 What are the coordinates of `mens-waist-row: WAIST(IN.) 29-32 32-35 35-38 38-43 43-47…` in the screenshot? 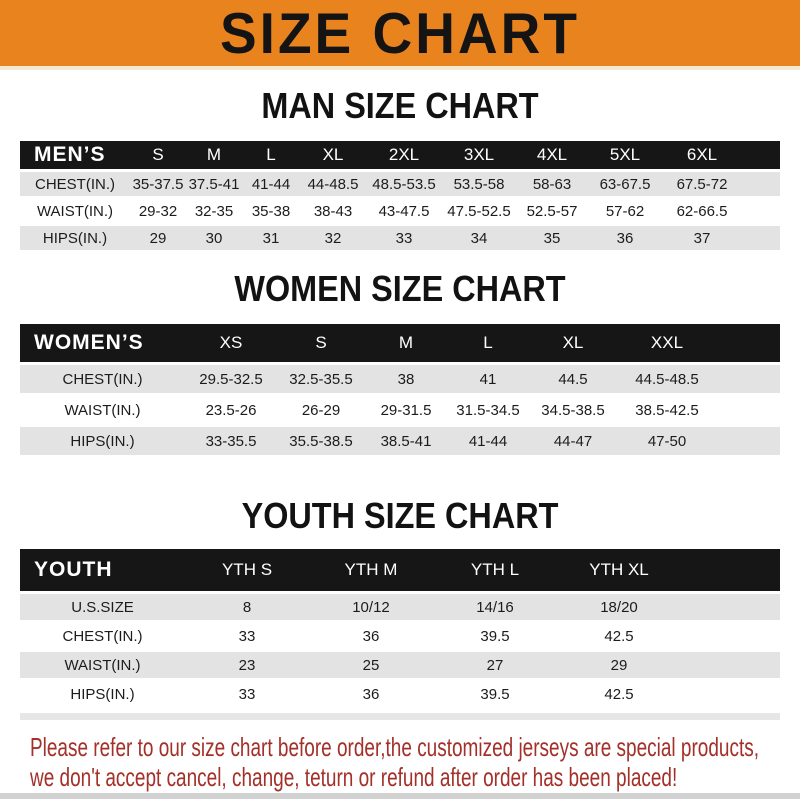 It's located at (400, 211).